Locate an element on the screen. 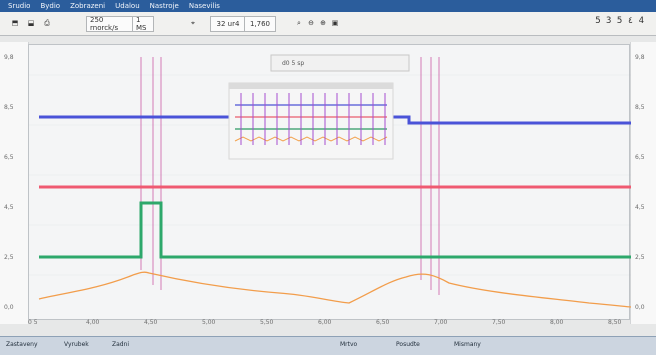 Image resolution: width=656 pixels, height=355 pixels. left-label-6: 0,0 is located at coordinates (9, 307).